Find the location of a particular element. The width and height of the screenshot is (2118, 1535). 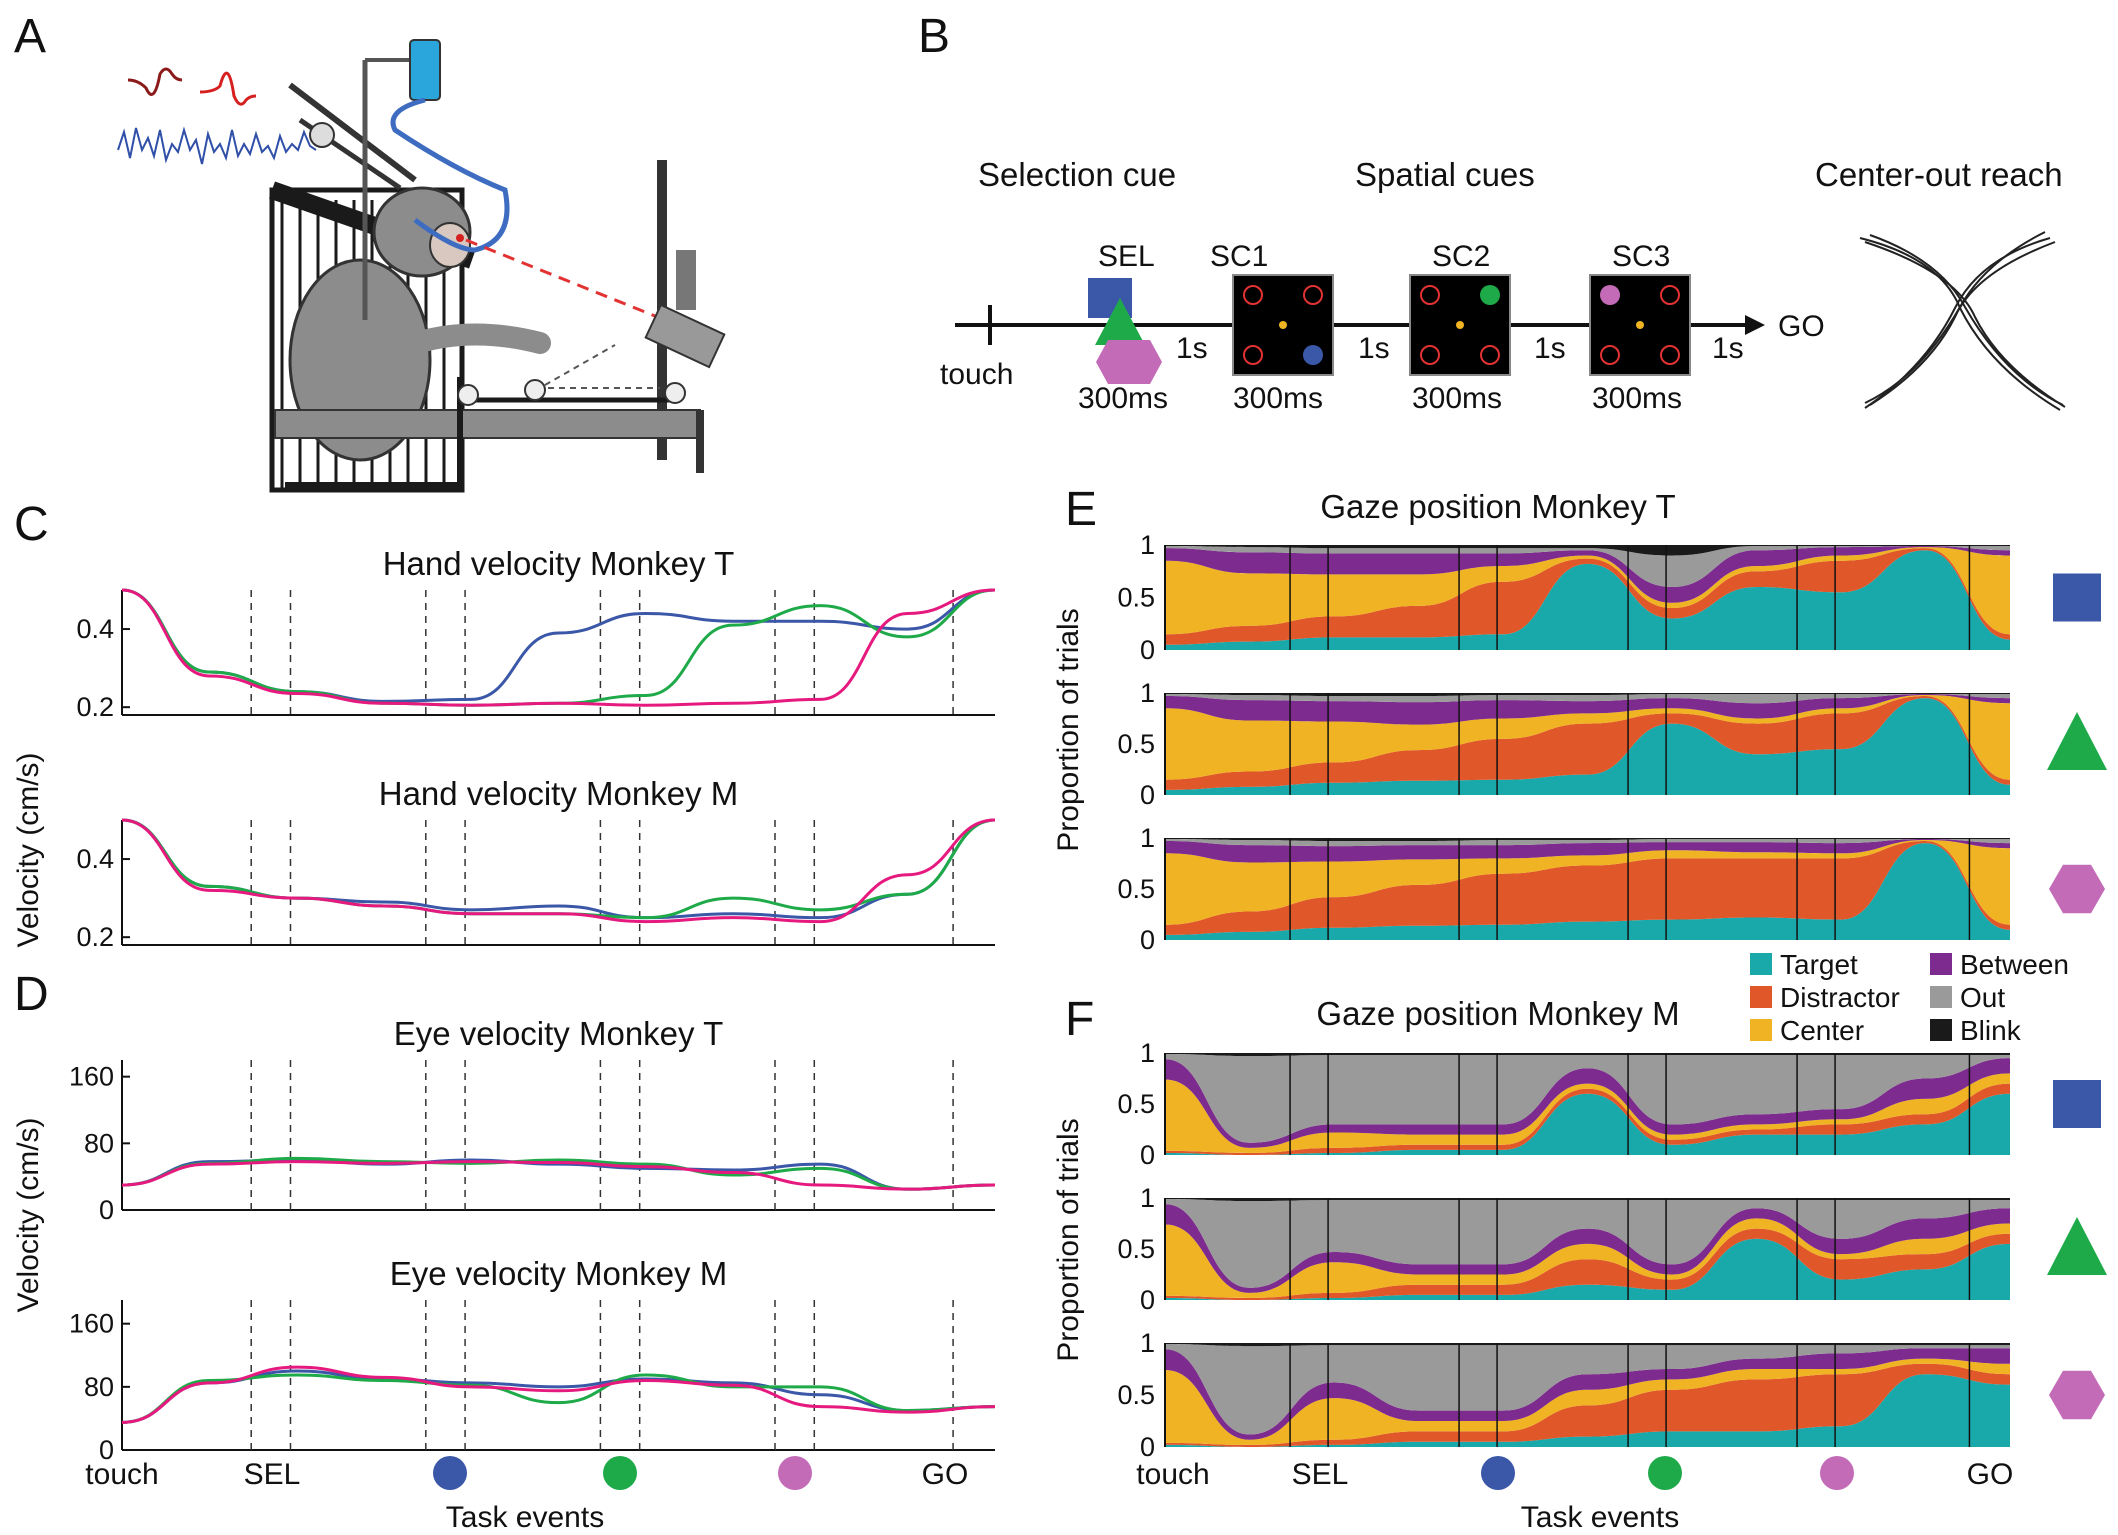

eye-T-title: Eye velocity Monkey T is located at coordinates (559, 1033).